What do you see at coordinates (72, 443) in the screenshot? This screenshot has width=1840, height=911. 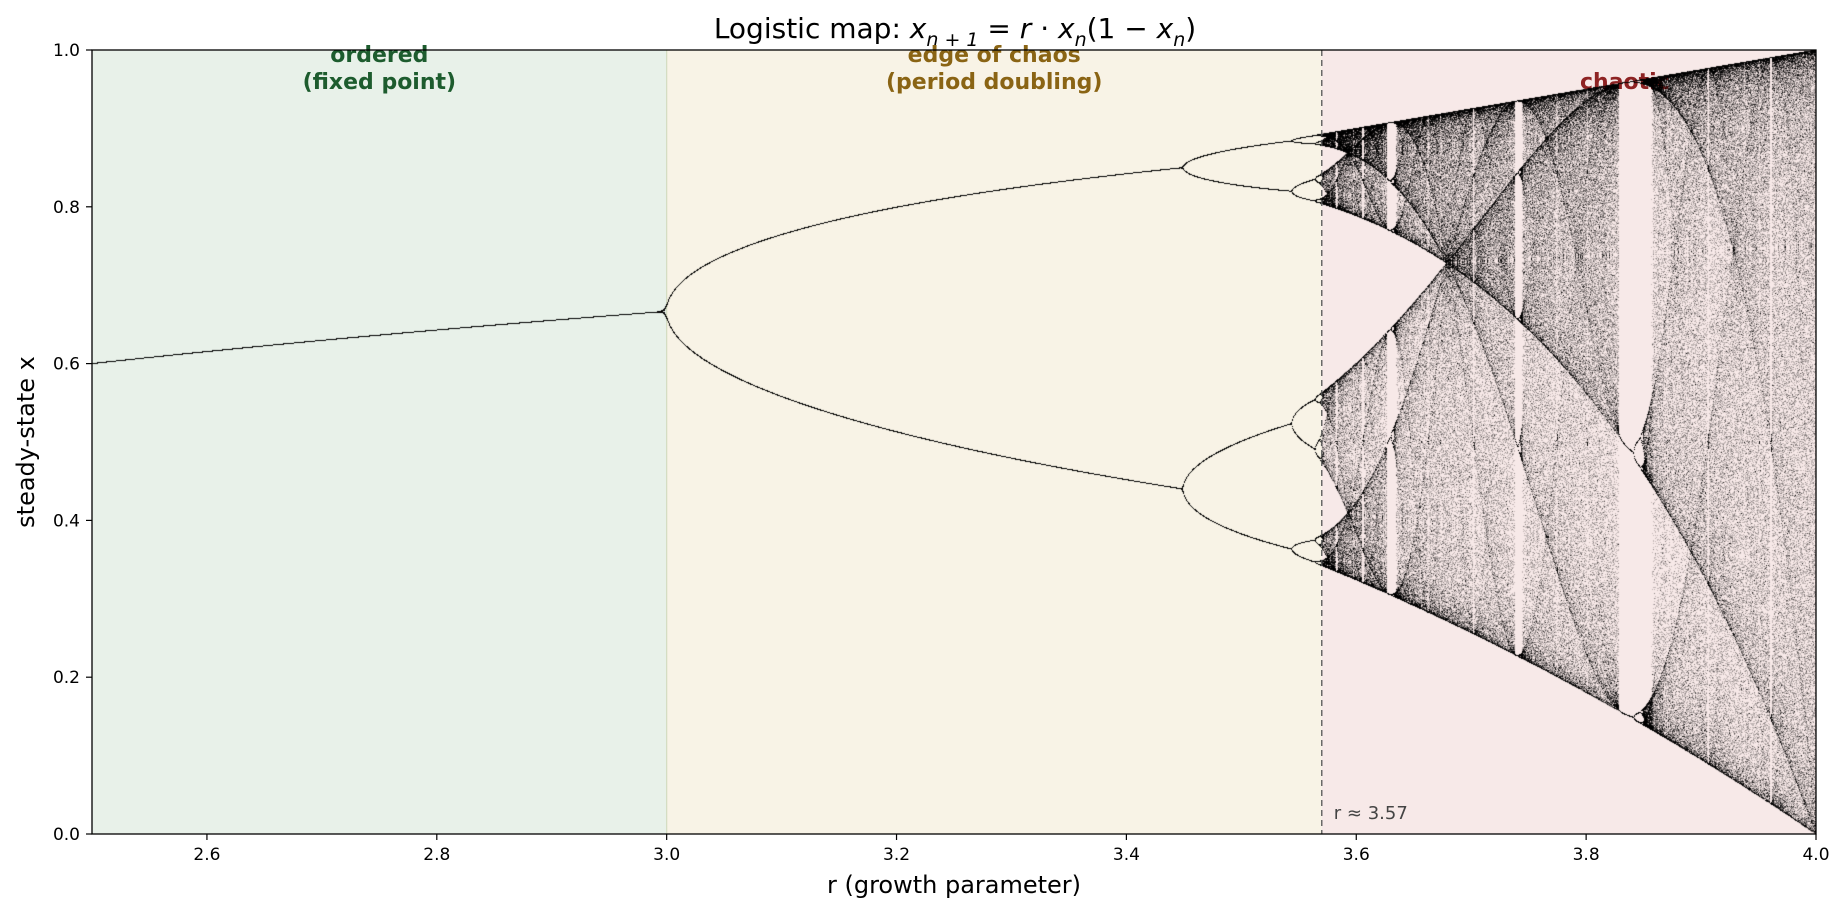 I see `y-axis-ticks: 0.0 0.2 0.4 0.6 0.8 1.0` at bounding box center [72, 443].